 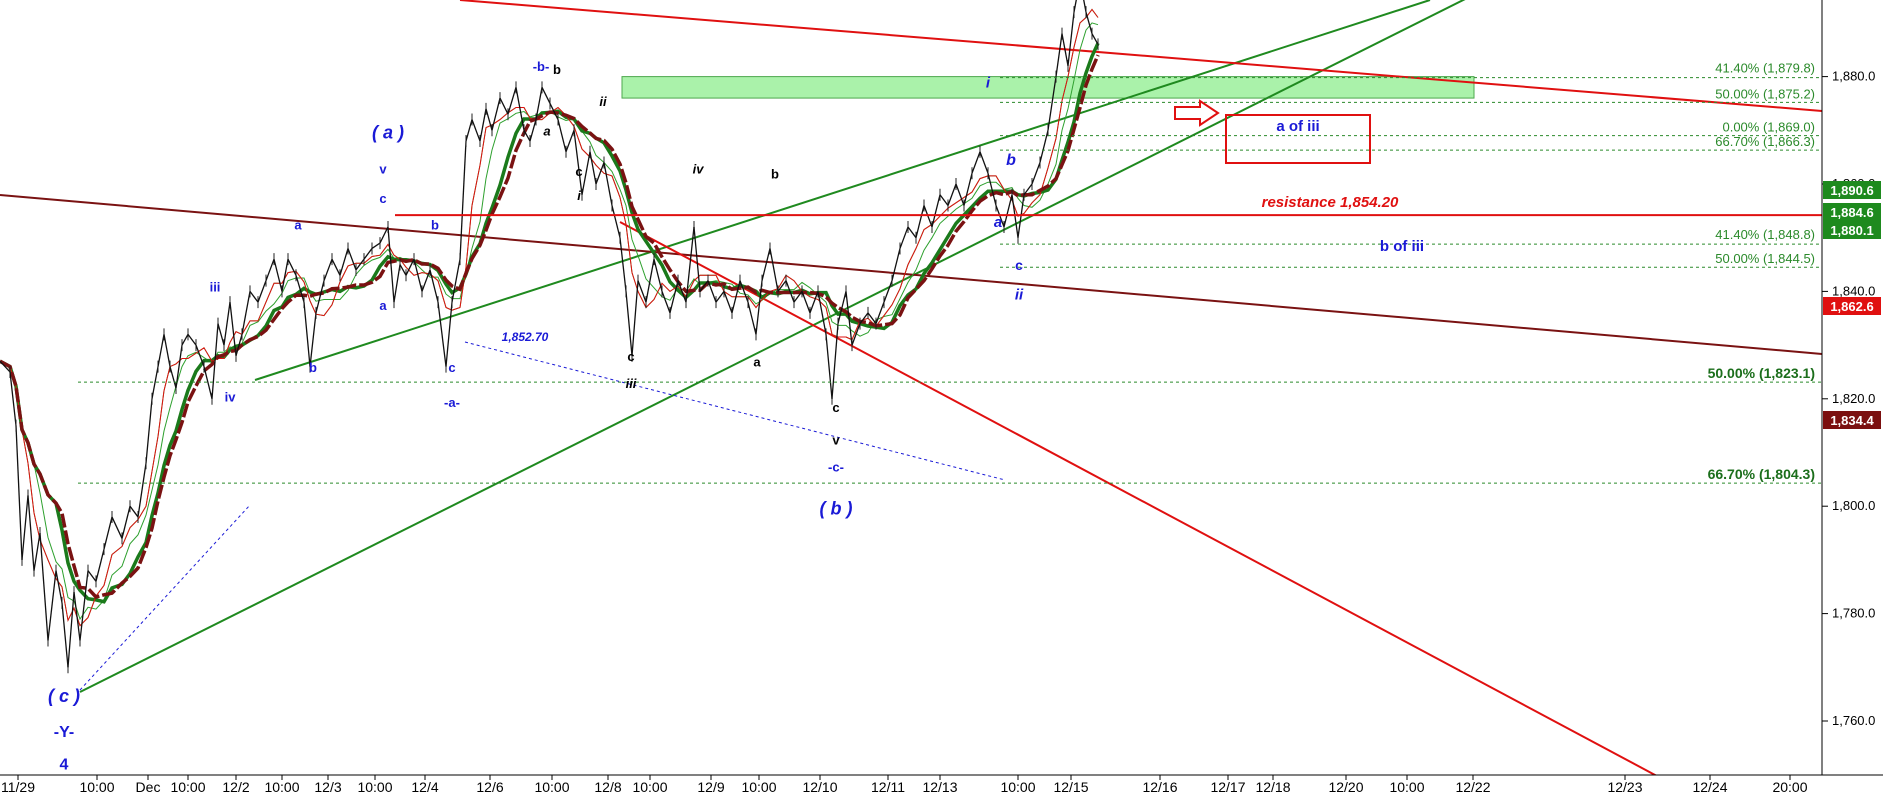 I want to click on wave-label: ii, so click(x=1019, y=294).